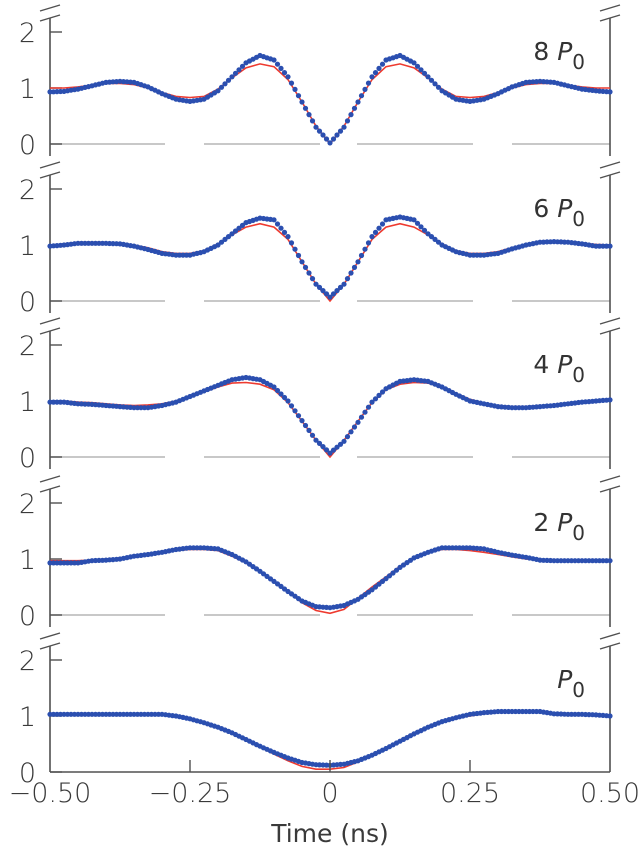 This screenshot has height=851, width=640. I want to click on x-tick-label: −0.50, so click(50, 793).